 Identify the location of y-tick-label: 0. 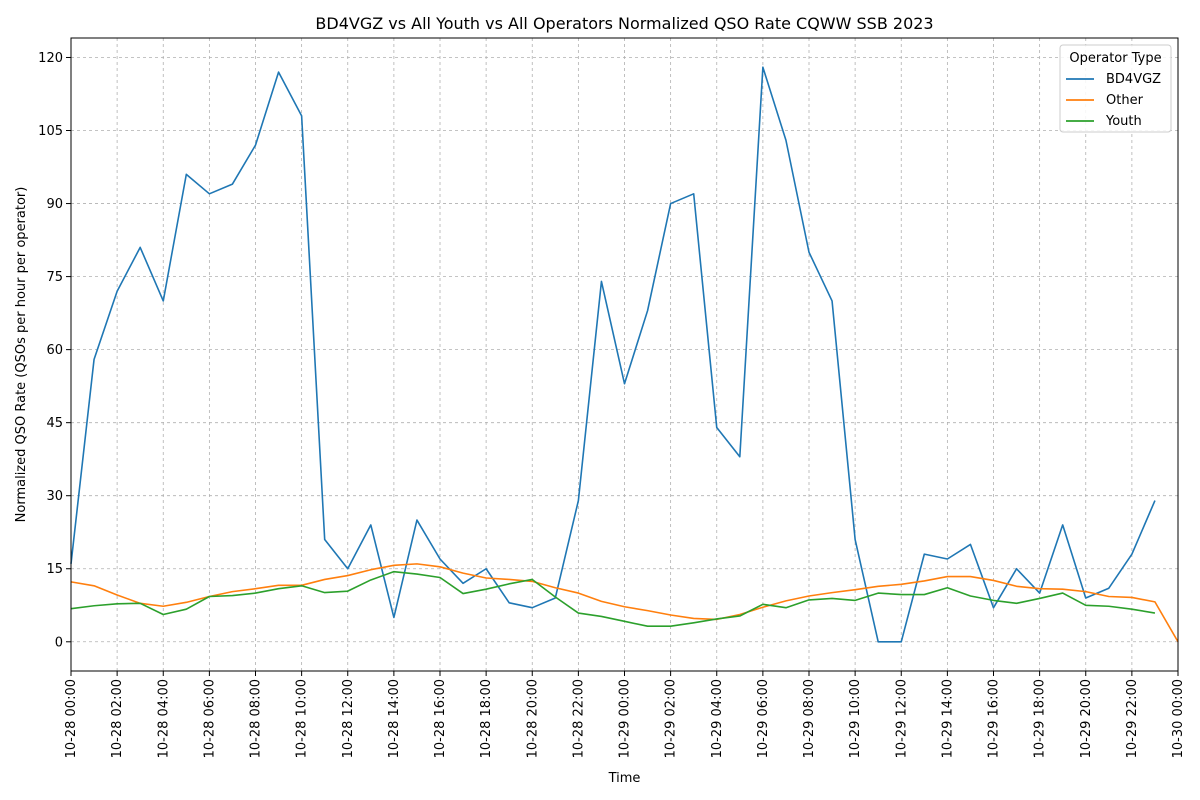
(59, 642).